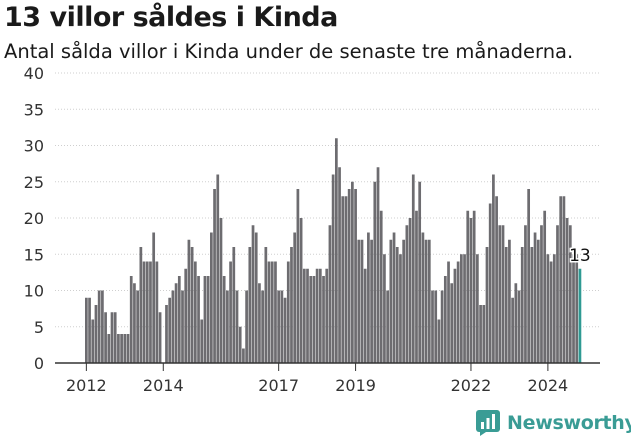  Describe the element at coordinates (34, 73) in the screenshot. I see `y-tick-label: 40` at that location.